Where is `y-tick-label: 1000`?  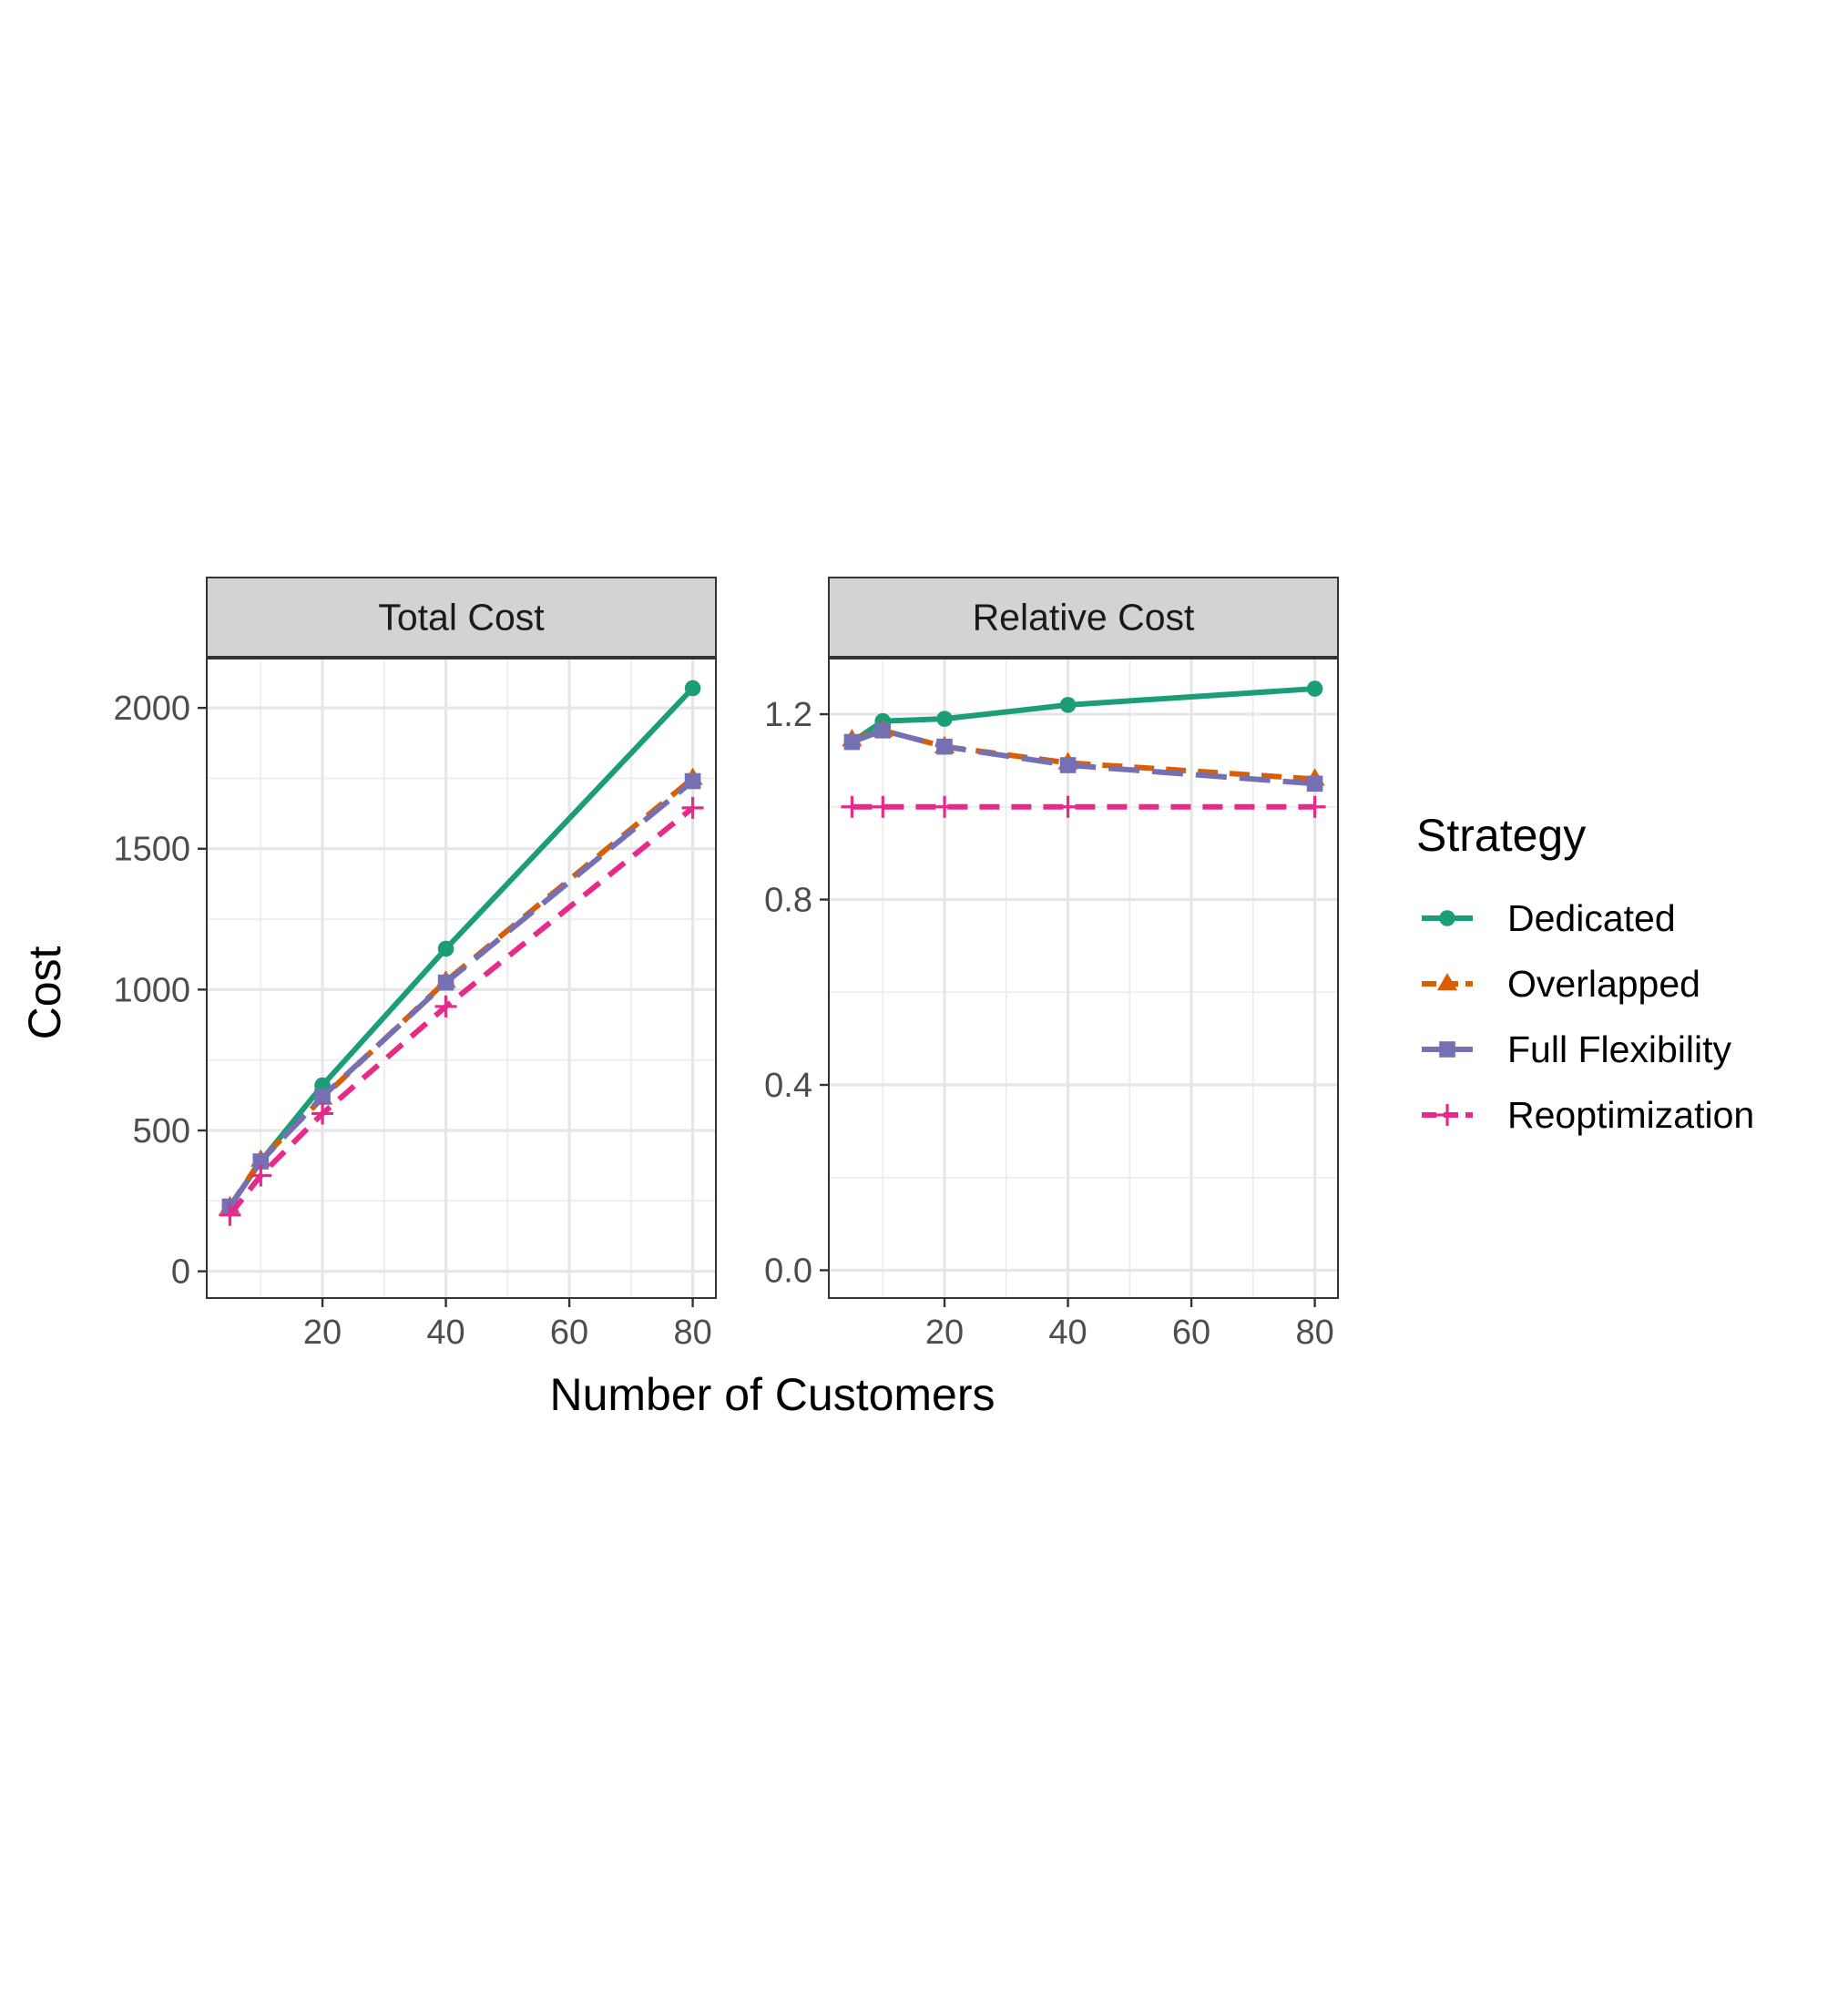
y-tick-label: 1000 is located at coordinates (151, 990).